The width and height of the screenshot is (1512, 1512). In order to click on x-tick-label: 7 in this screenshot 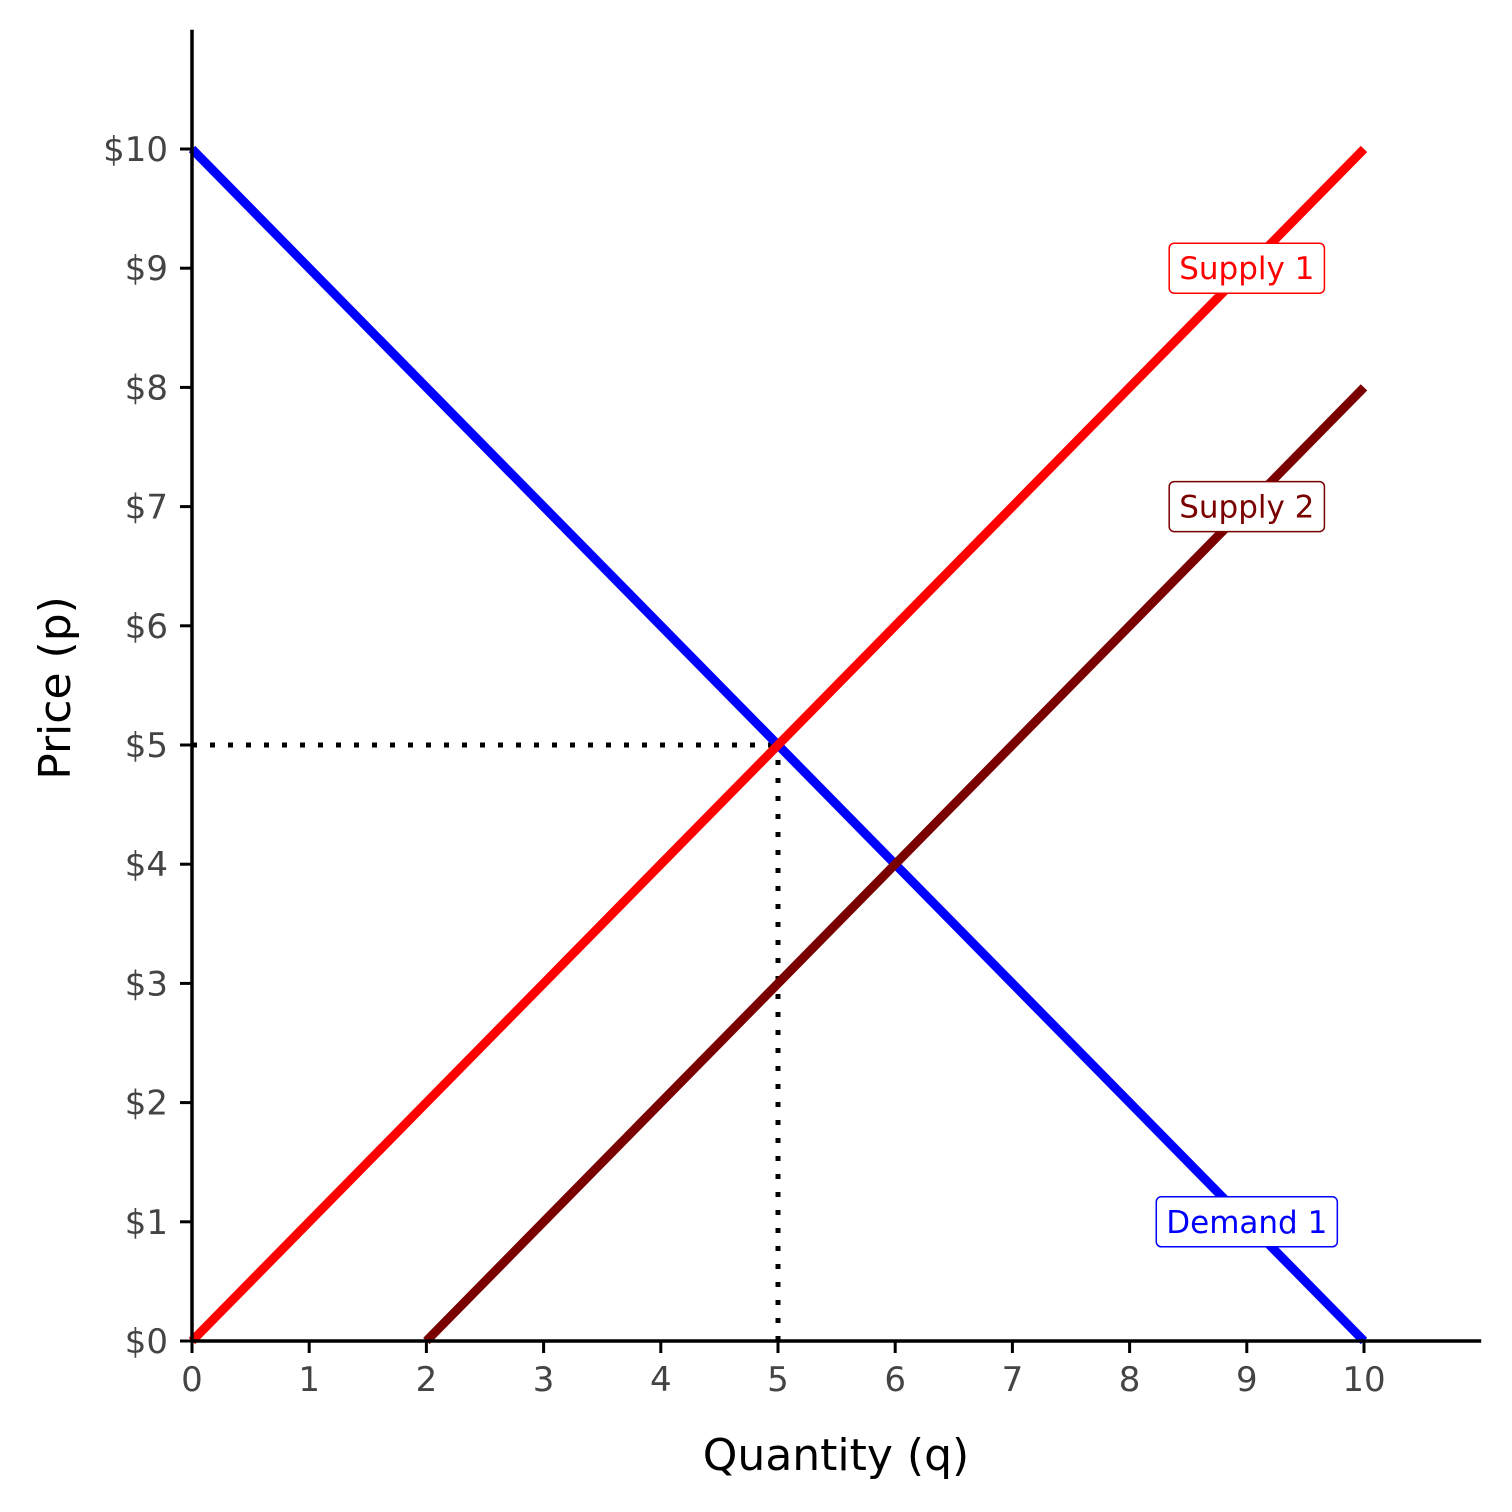, I will do `click(1013, 1380)`.